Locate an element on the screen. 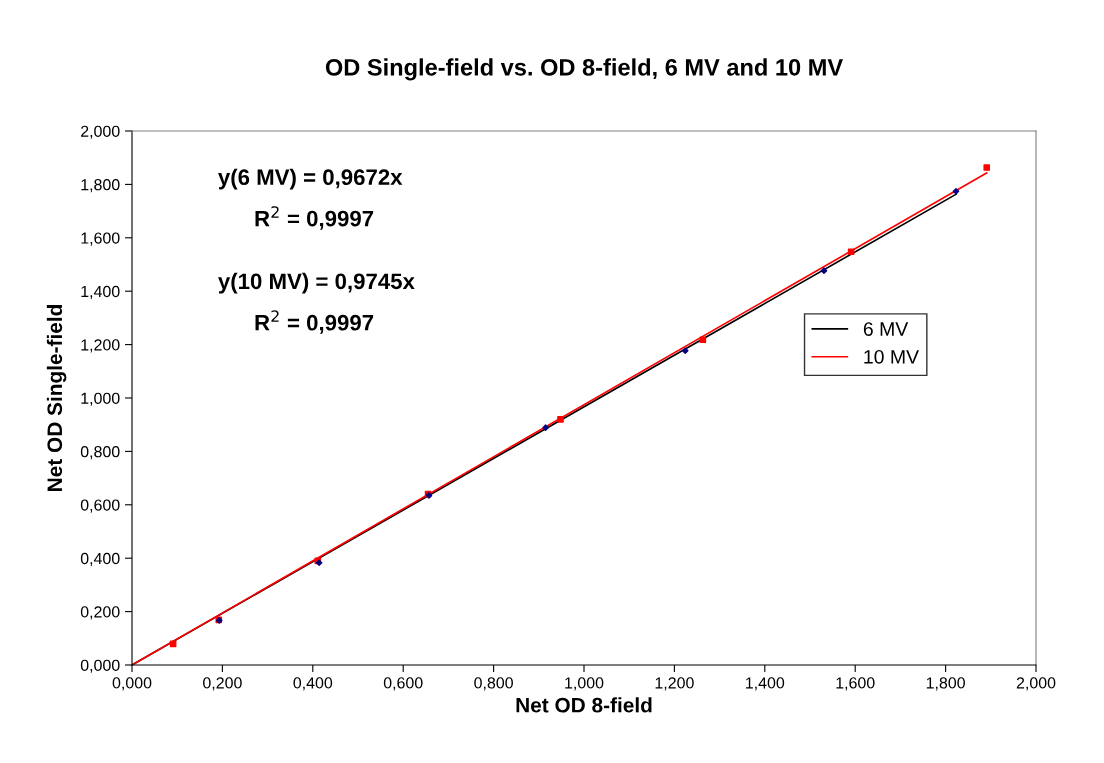 Image resolution: width=1104 pixels, height=763 pixels. y-tick-label: 2,000 is located at coordinates (100, 132).